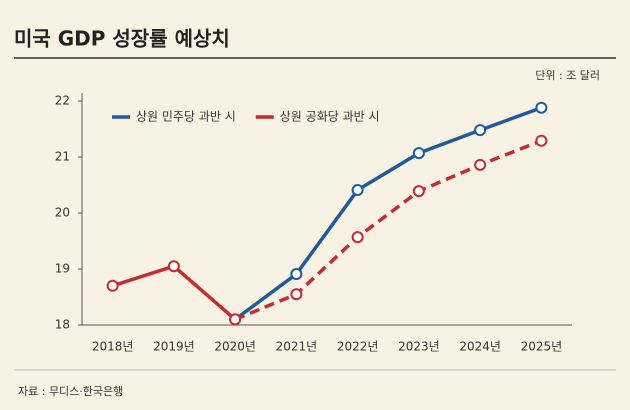 This screenshot has height=410, width=630. Describe the element at coordinates (186, 117) in the screenshot. I see `legend-label: 상원 민주당 과반 시` at that location.